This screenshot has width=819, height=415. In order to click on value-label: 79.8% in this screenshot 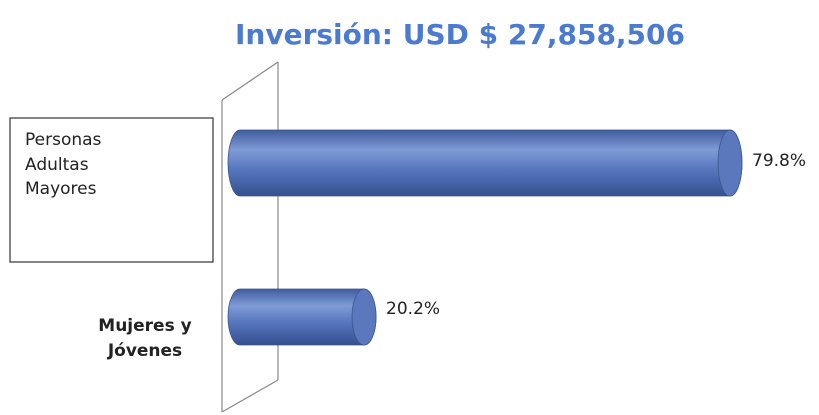, I will do `click(779, 161)`.